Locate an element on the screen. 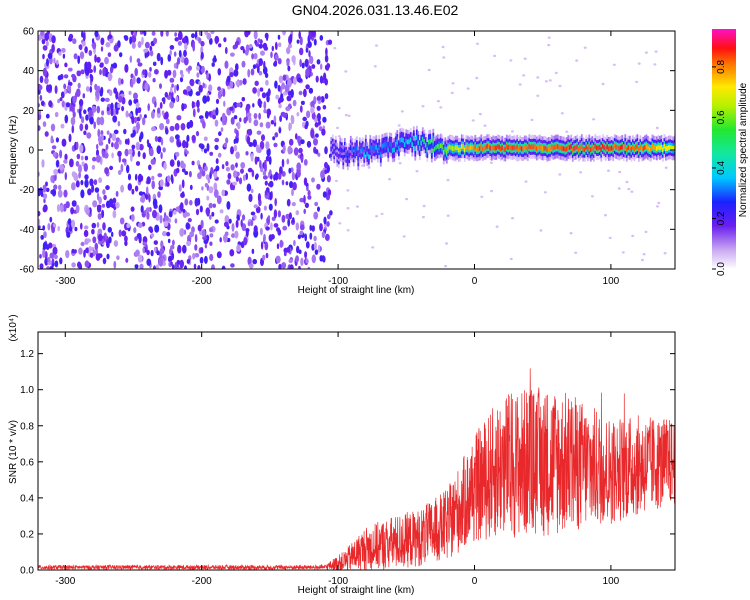 This screenshot has height=600, width=750. colorbar-tick-label: 0.8 is located at coordinates (721, 67).